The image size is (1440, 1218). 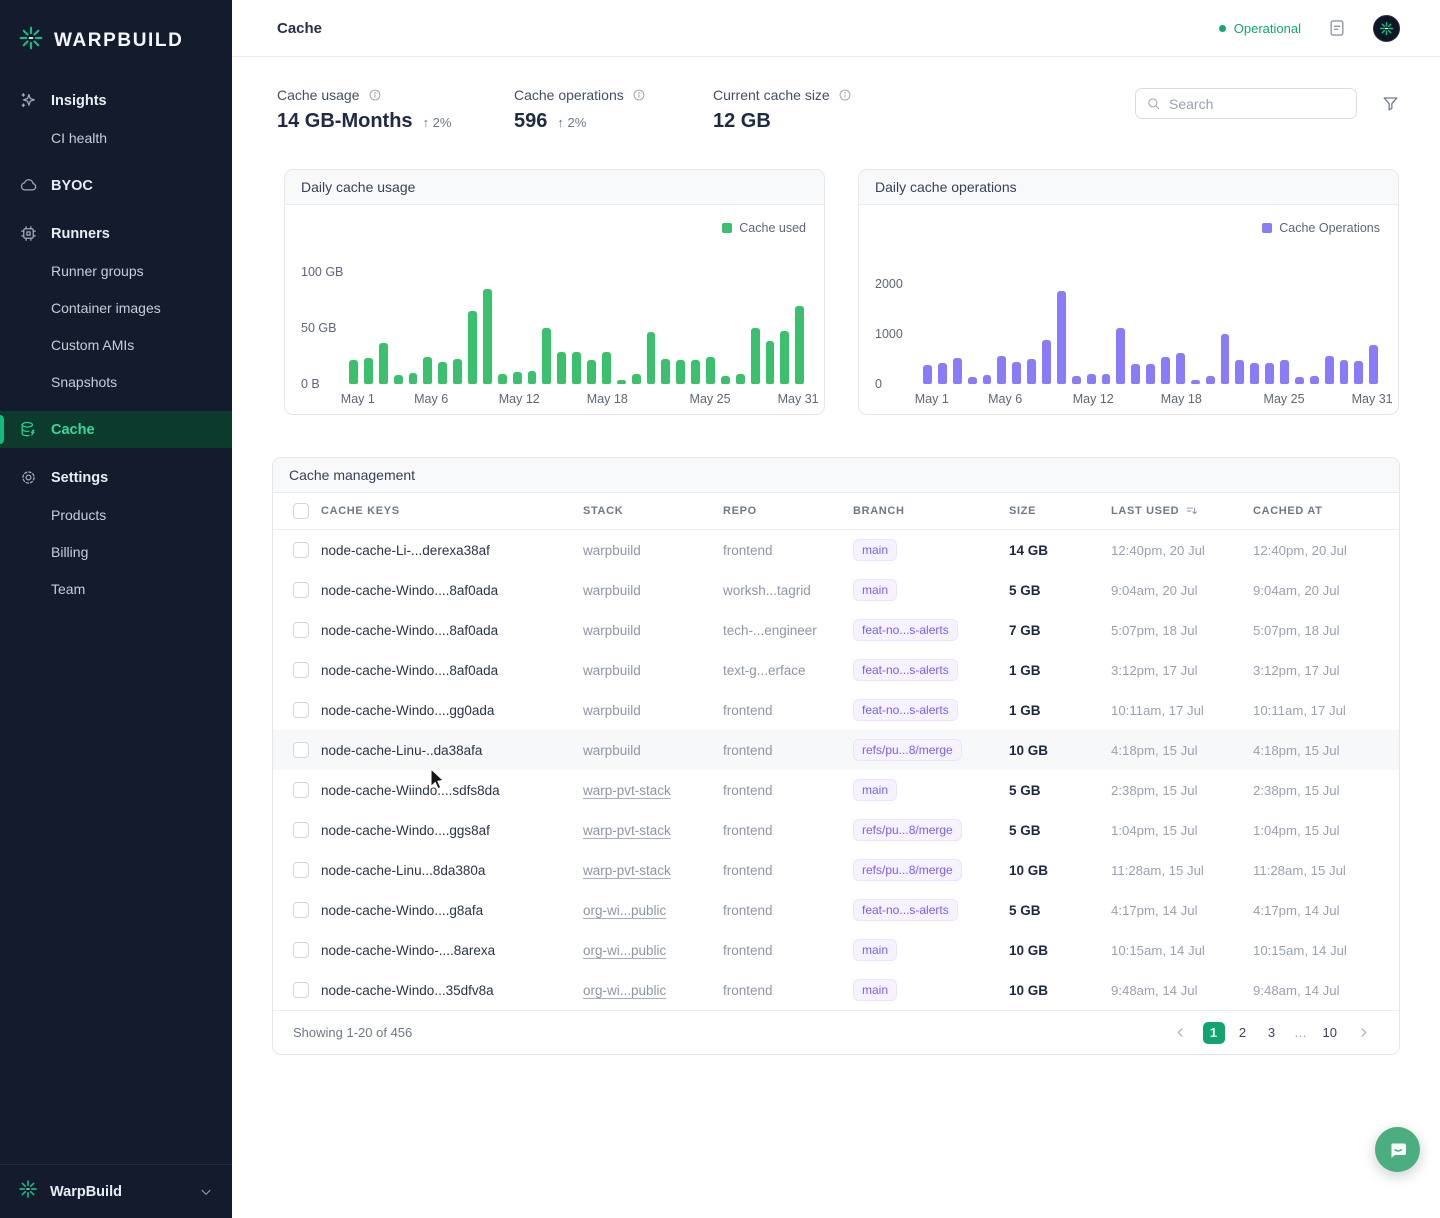 I want to click on x-axis-tick: May 18, so click(x=1181, y=399).